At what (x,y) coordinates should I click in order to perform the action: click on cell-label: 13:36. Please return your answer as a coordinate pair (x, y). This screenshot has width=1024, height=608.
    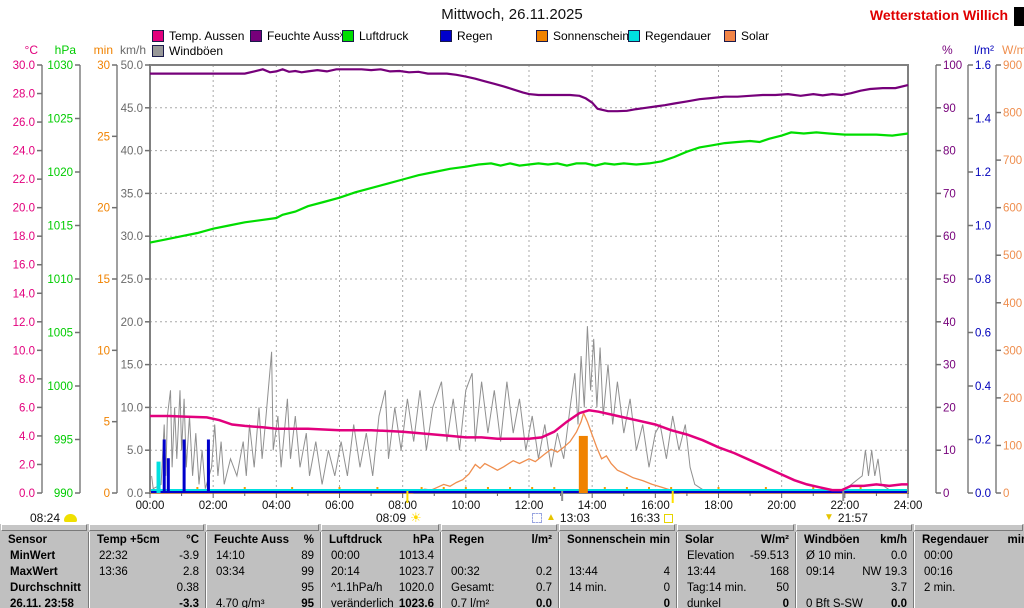
    Looking at the image, I should click on (113, 572).